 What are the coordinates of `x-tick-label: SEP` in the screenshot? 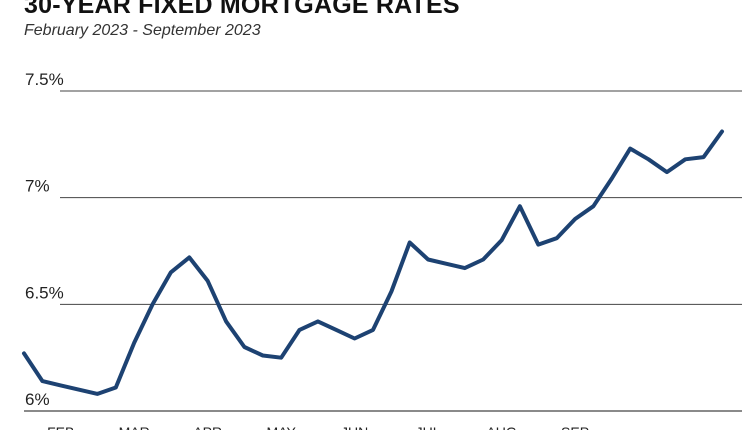 It's located at (575, 427).